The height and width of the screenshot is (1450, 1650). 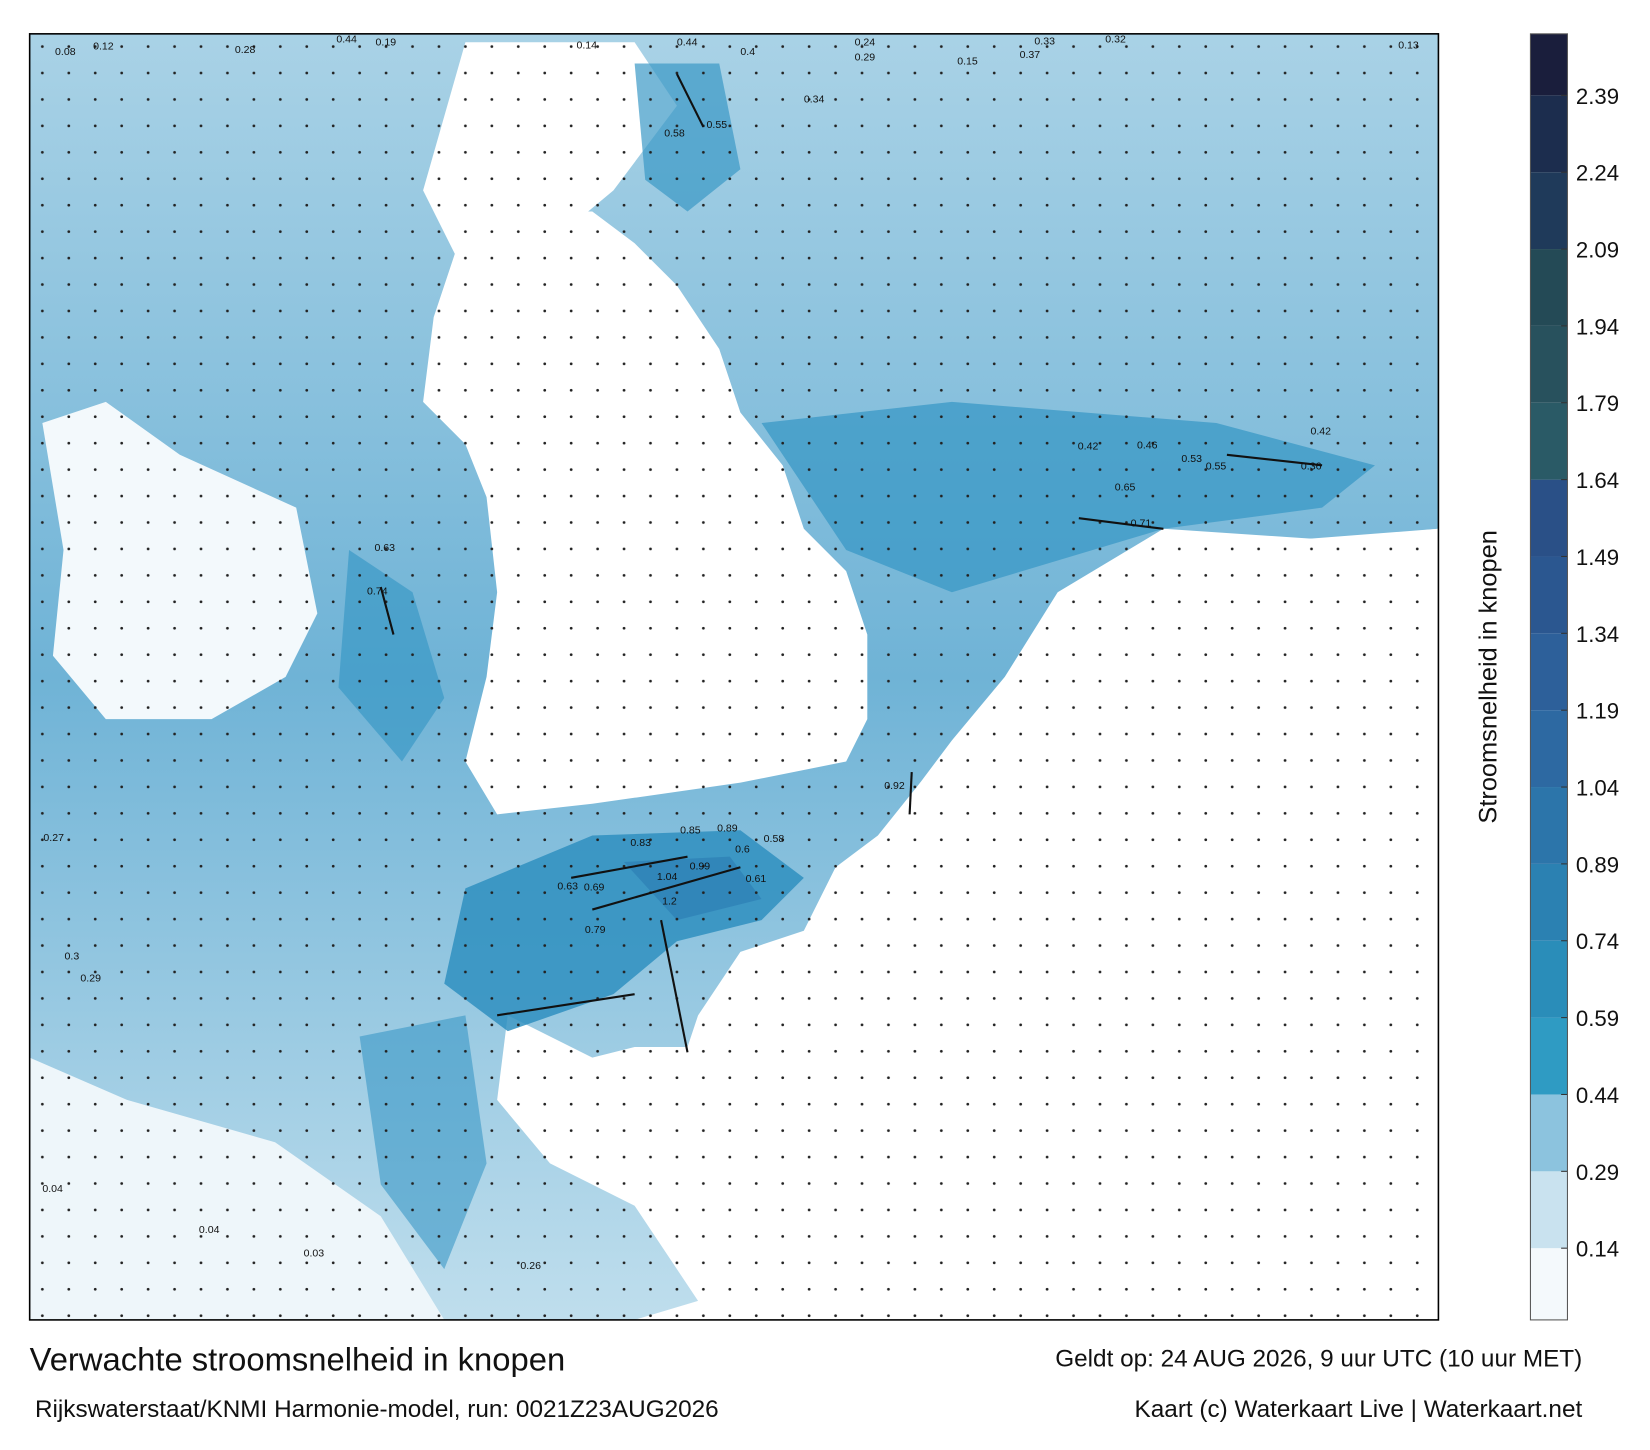 I want to click on speed-label: 0.36, so click(x=1311, y=467).